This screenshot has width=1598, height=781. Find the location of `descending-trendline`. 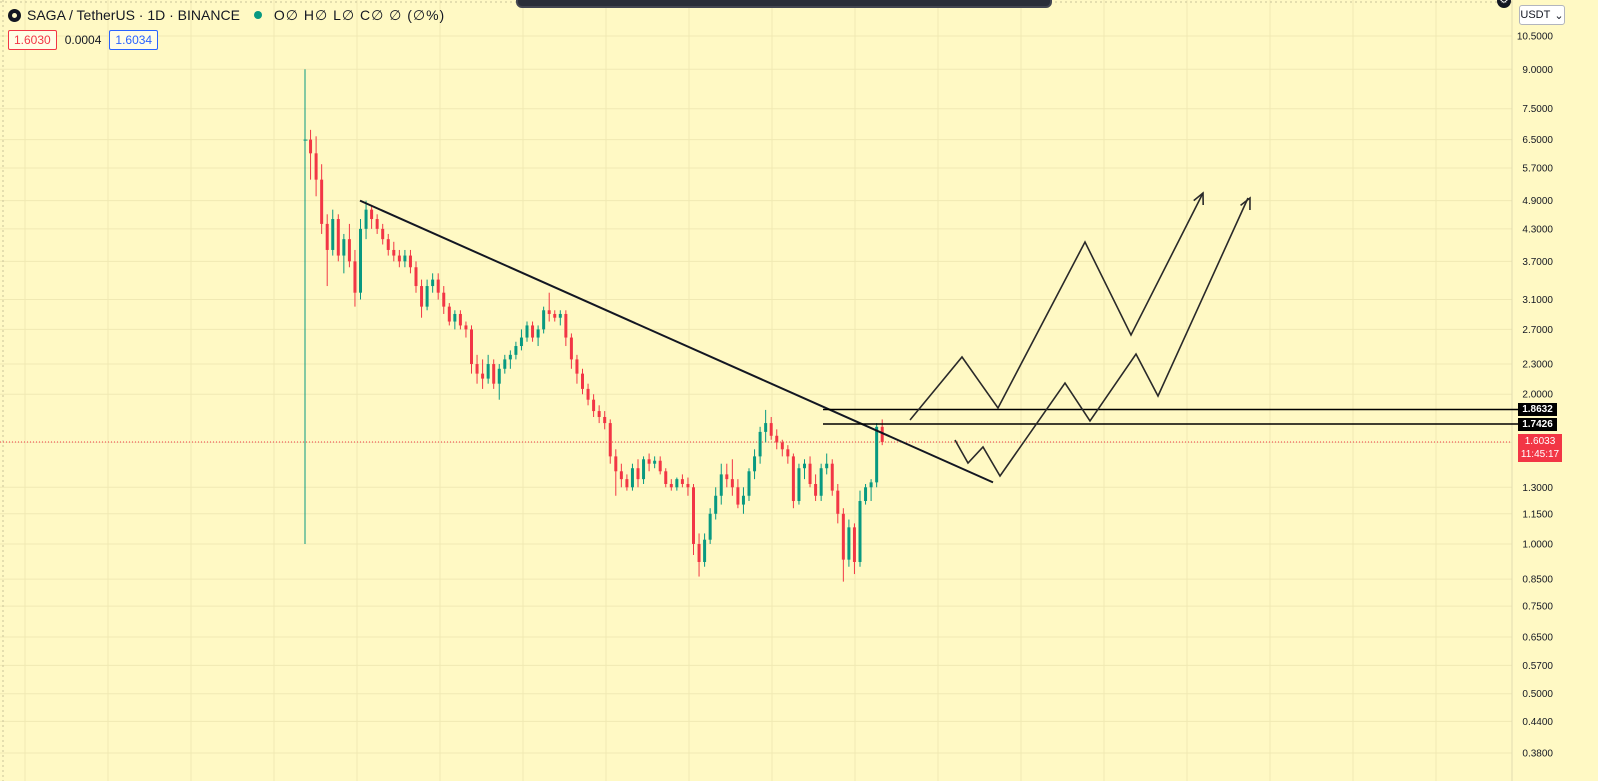

descending-trendline is located at coordinates (676, 341).